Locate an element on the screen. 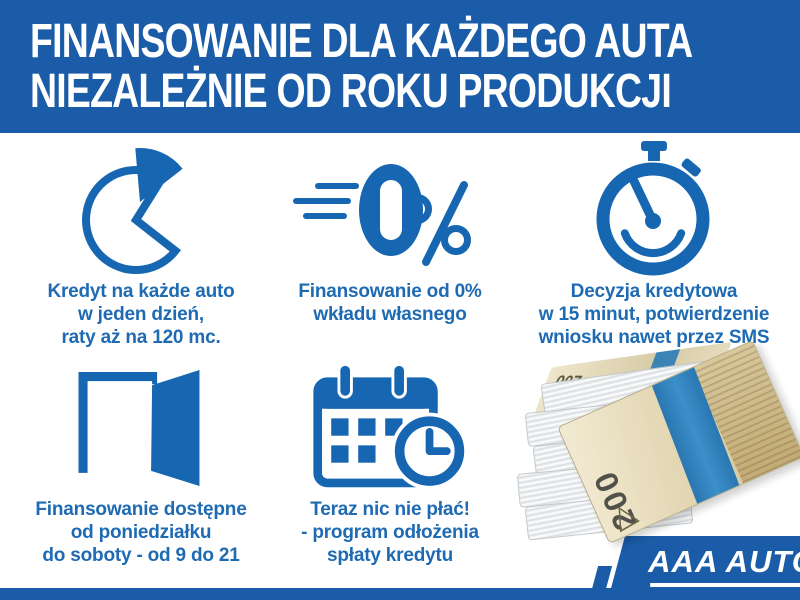 This screenshot has height=600, width=800. stopwatch-icon is located at coordinates (654, 210).